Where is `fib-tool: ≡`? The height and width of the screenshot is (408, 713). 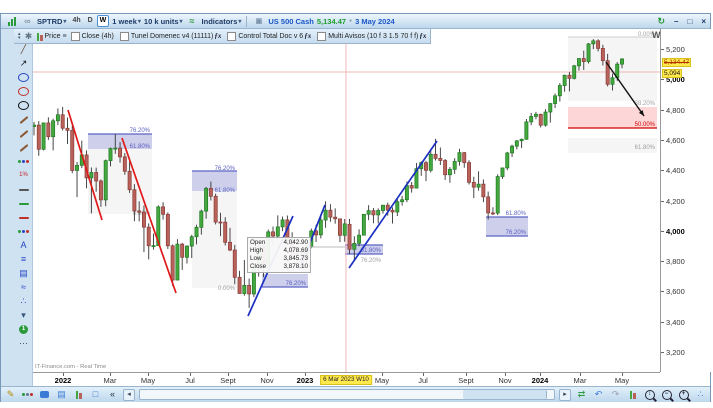 fib-tool: ≡ is located at coordinates (23, 259).